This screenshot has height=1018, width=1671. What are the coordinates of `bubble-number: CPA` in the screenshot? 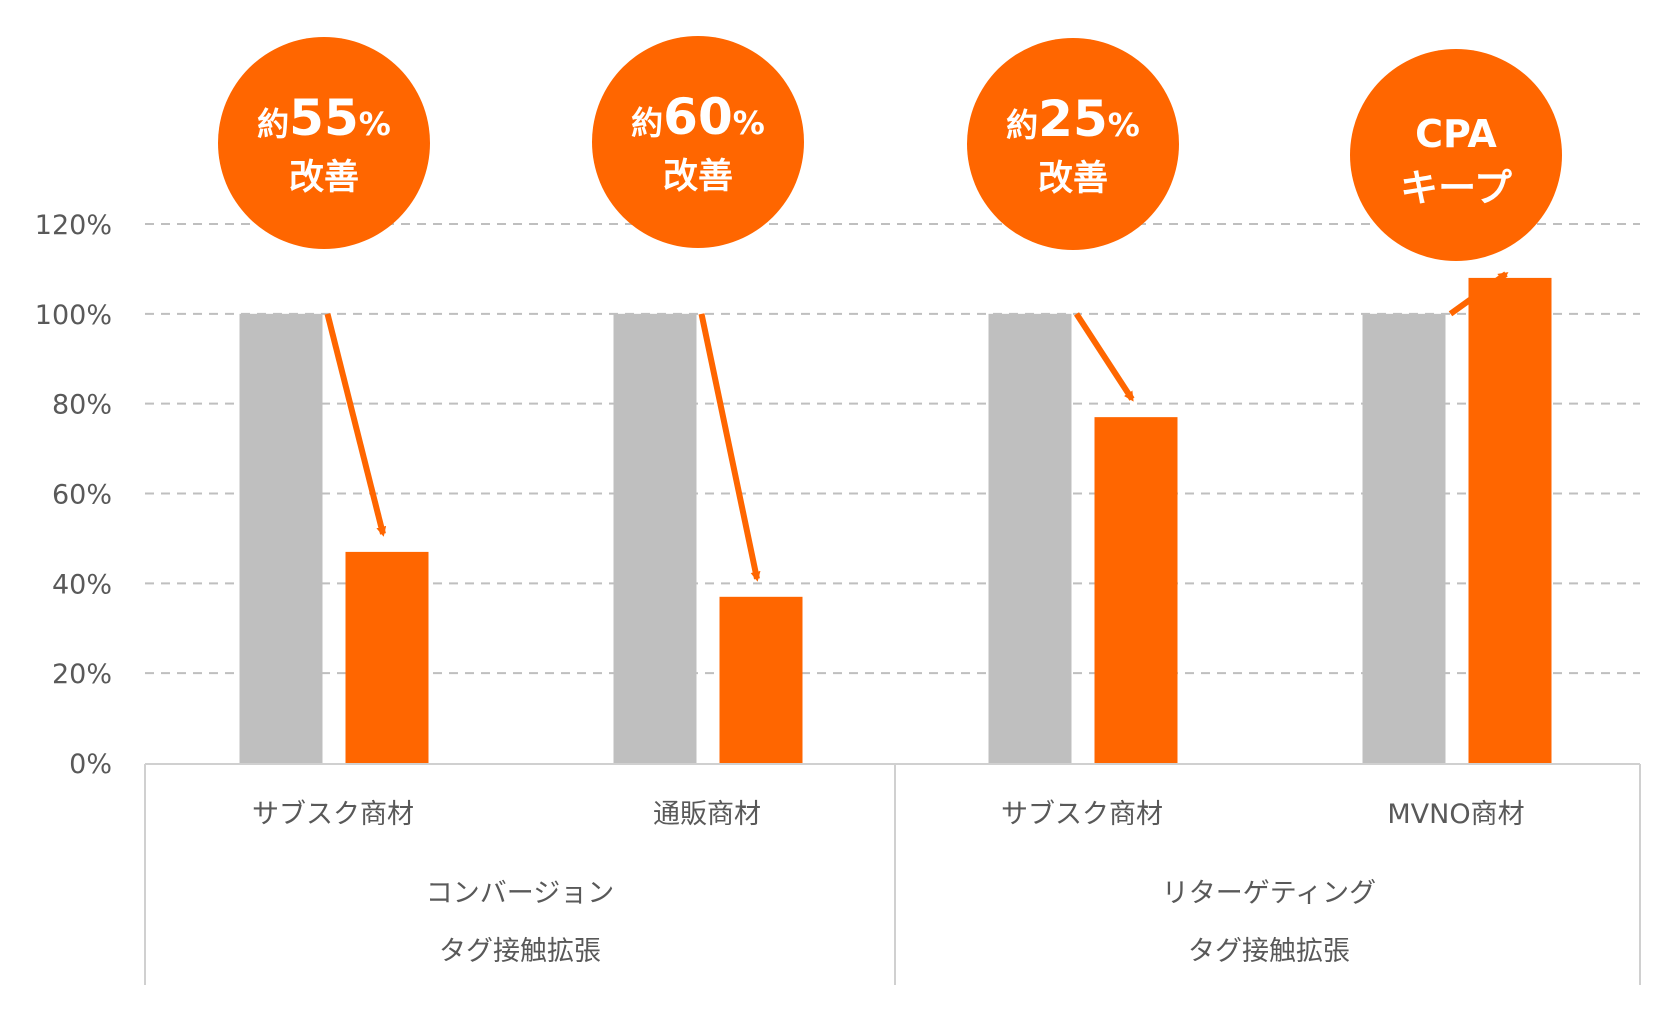 It's located at (1456, 134).